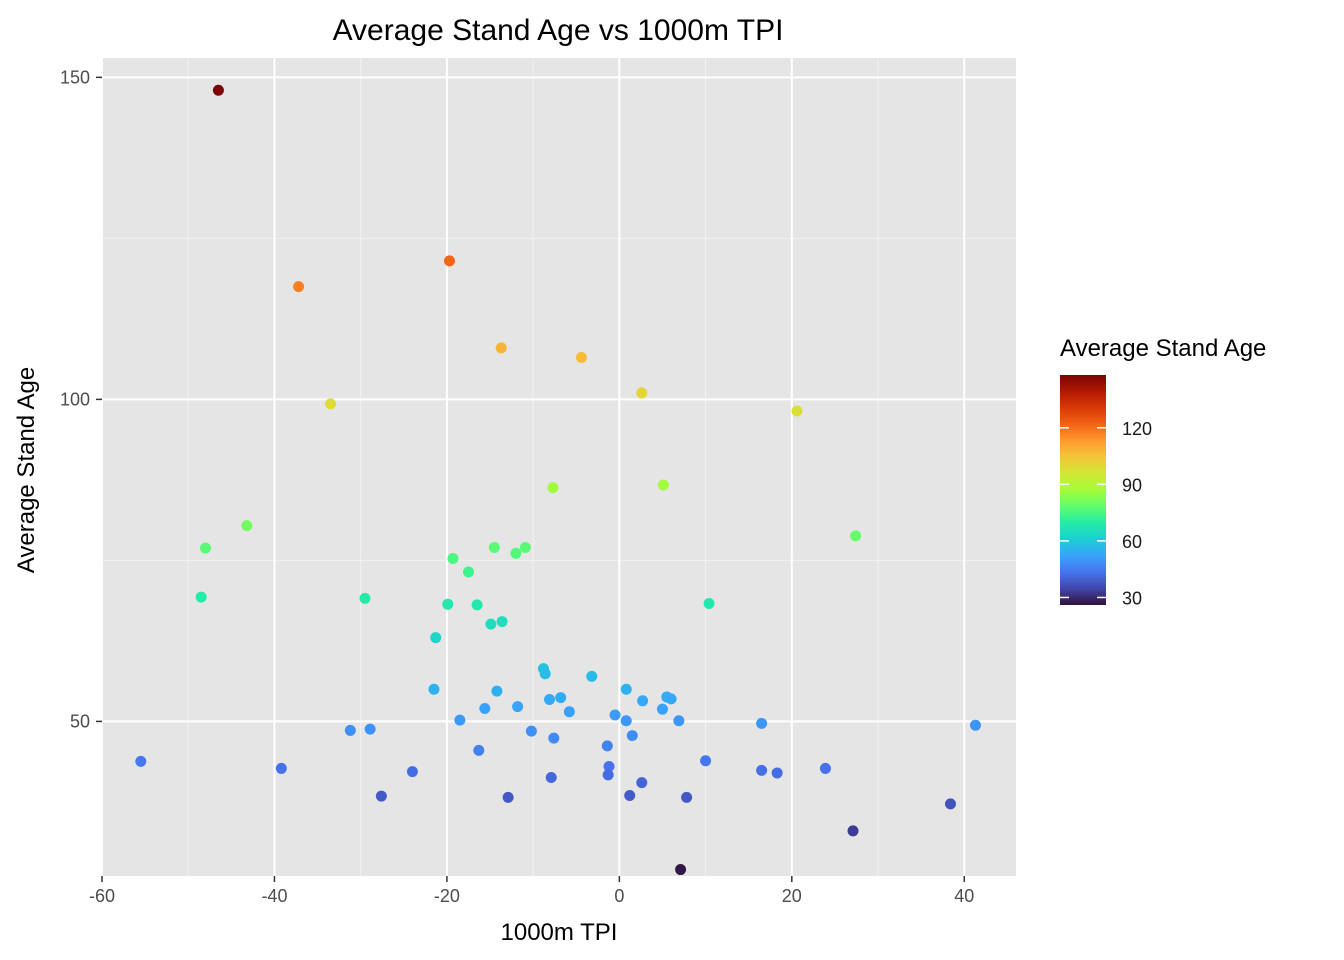 This screenshot has width=1344, height=960. Describe the element at coordinates (80, 721) in the screenshot. I see `y-tick-label: 50` at that location.